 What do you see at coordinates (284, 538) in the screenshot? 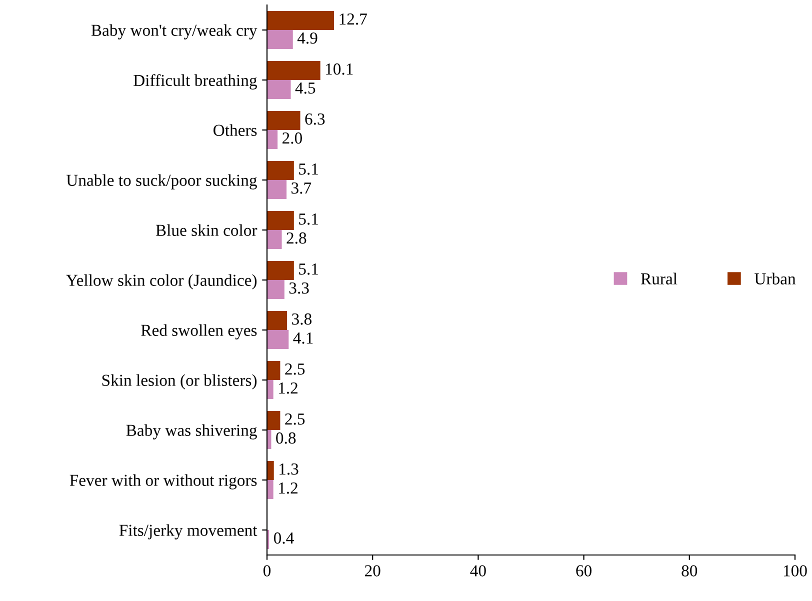
I see `data-label: 0.4` at bounding box center [284, 538].